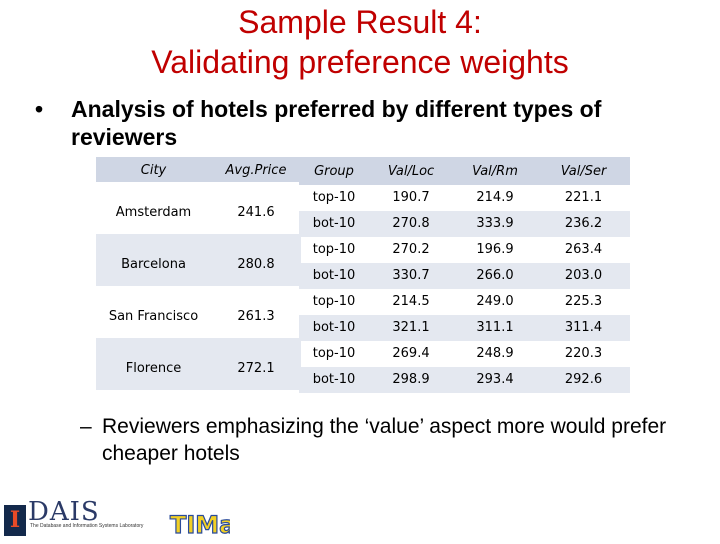 This screenshot has height=544, width=720. I want to click on header-val-rm: Val/Rm, so click(495, 171).